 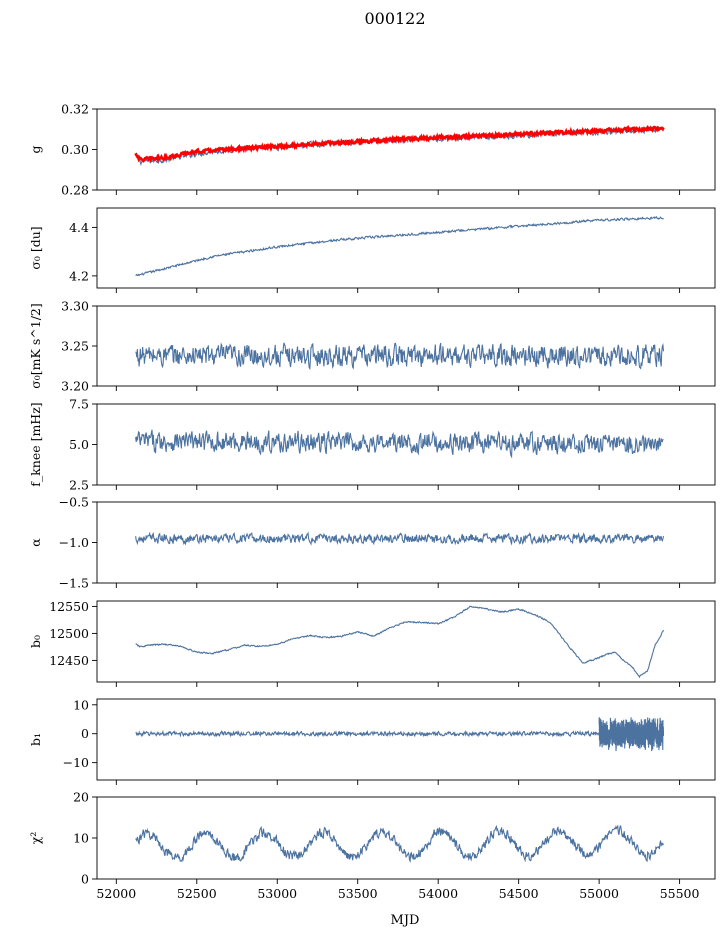 What do you see at coordinates (405, 920) in the screenshot?
I see `x-axis-label: MJD` at bounding box center [405, 920].